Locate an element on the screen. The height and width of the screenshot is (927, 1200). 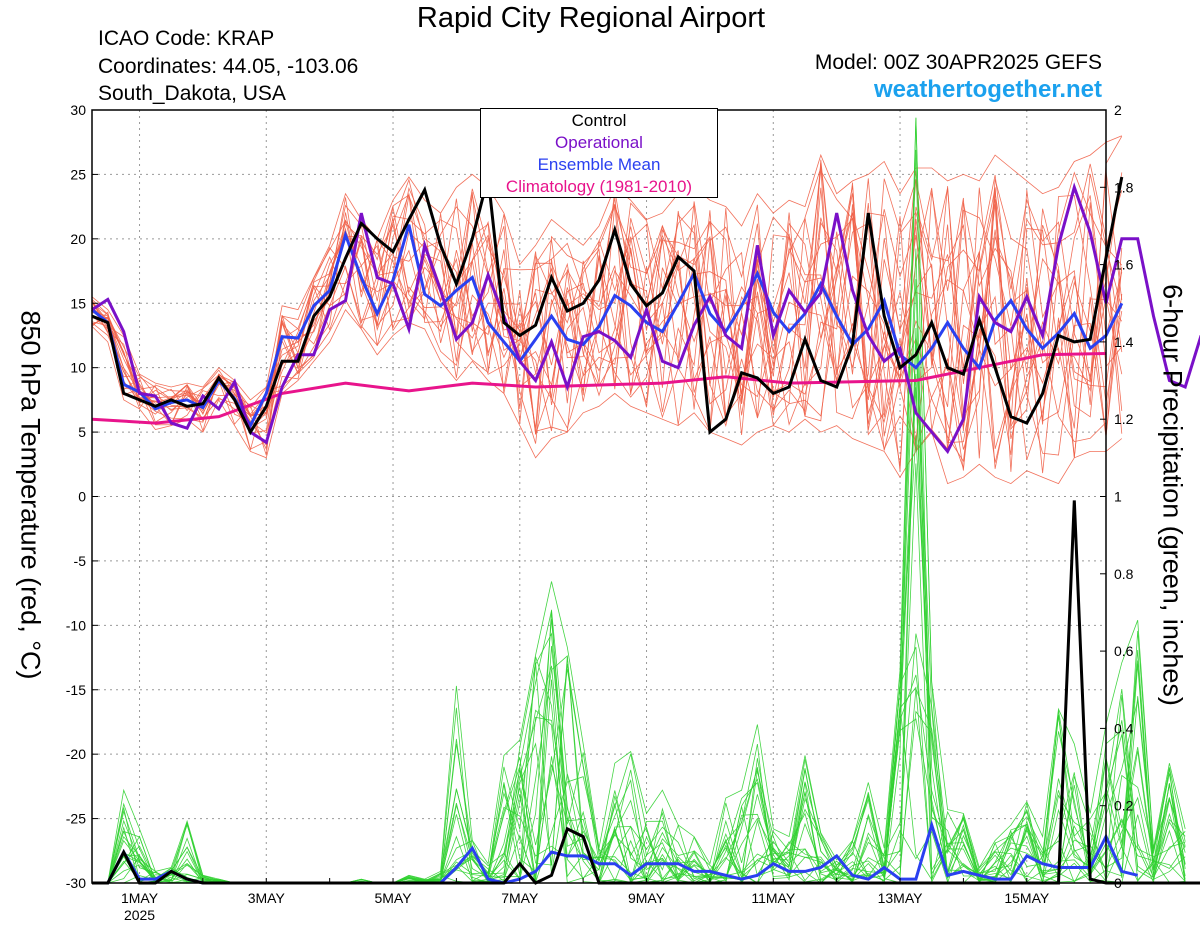
y-right-tick-label: 1.8 is located at coordinates (1124, 187).